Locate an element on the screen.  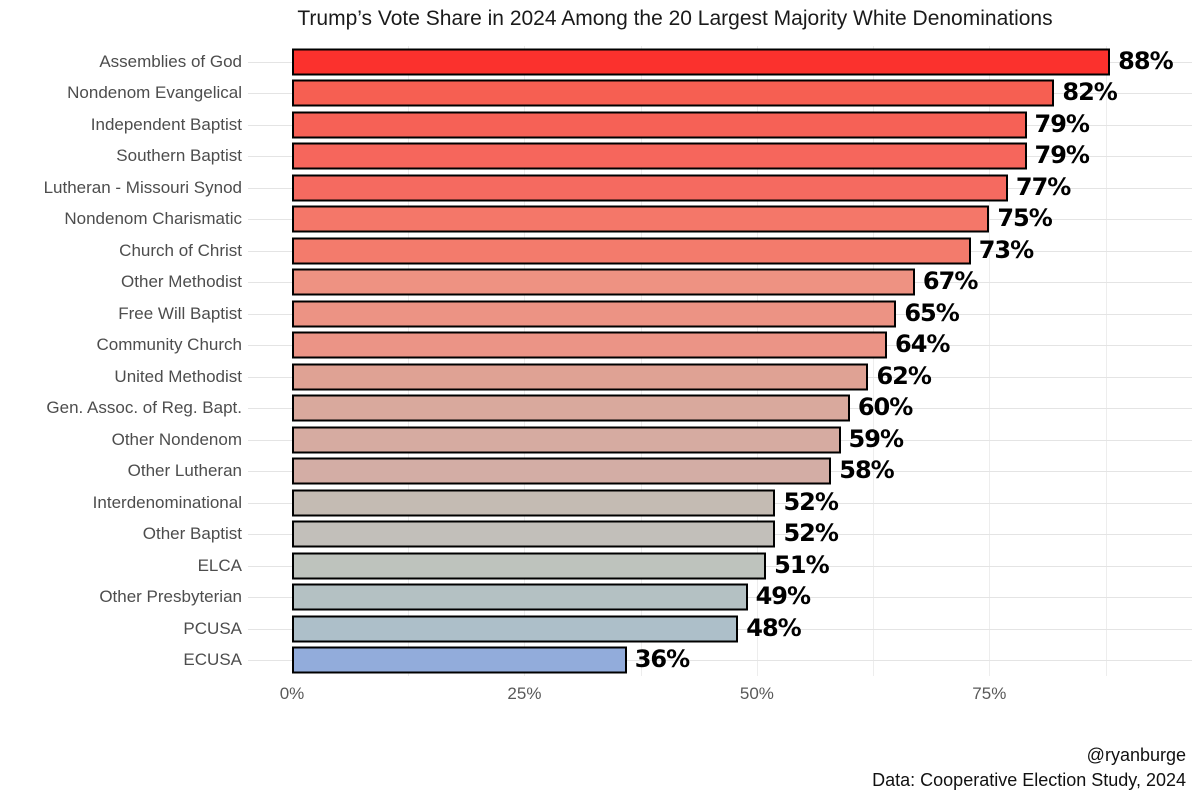
bar-track: 73% is located at coordinates (720, 251).